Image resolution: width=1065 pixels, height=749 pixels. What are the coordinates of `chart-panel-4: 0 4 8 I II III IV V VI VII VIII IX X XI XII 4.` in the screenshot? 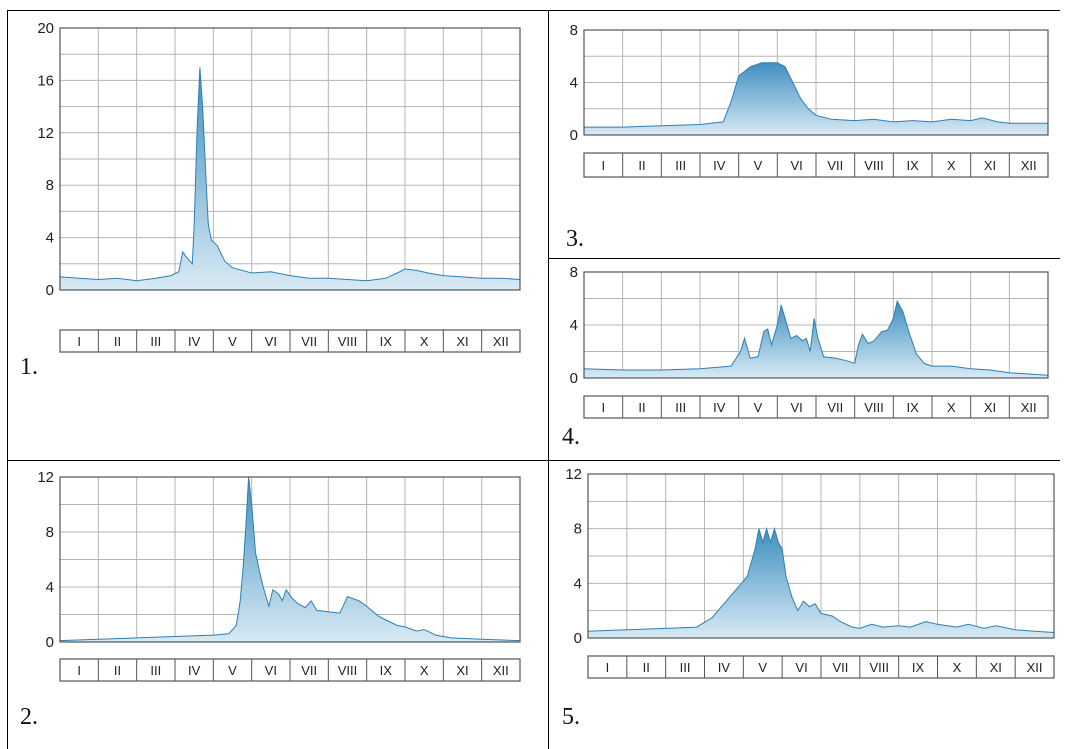 It's located at (804, 359).